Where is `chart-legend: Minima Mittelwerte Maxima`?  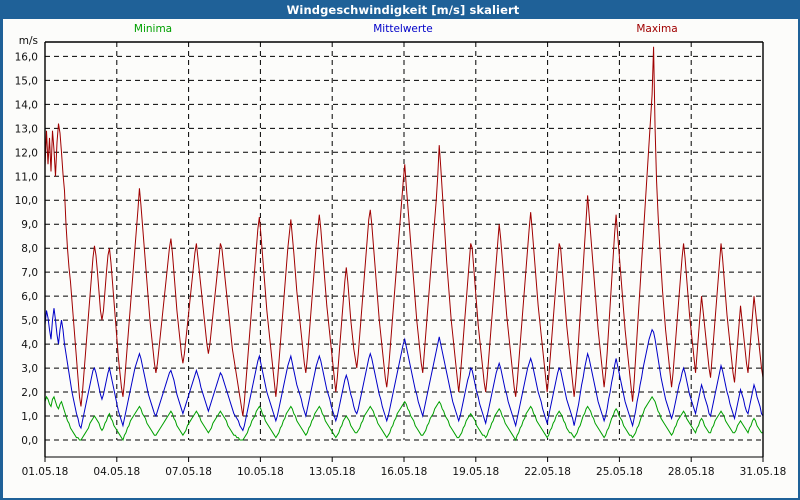
chart-legend: Minima Mittelwerte Maxima is located at coordinates (401, 31).